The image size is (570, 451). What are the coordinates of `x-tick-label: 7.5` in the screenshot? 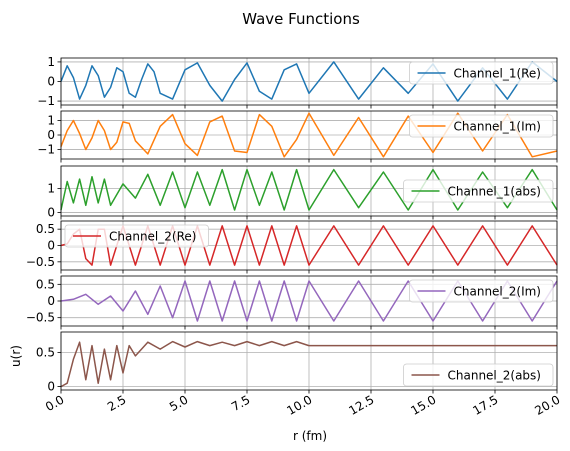 It's located at (241, 403).